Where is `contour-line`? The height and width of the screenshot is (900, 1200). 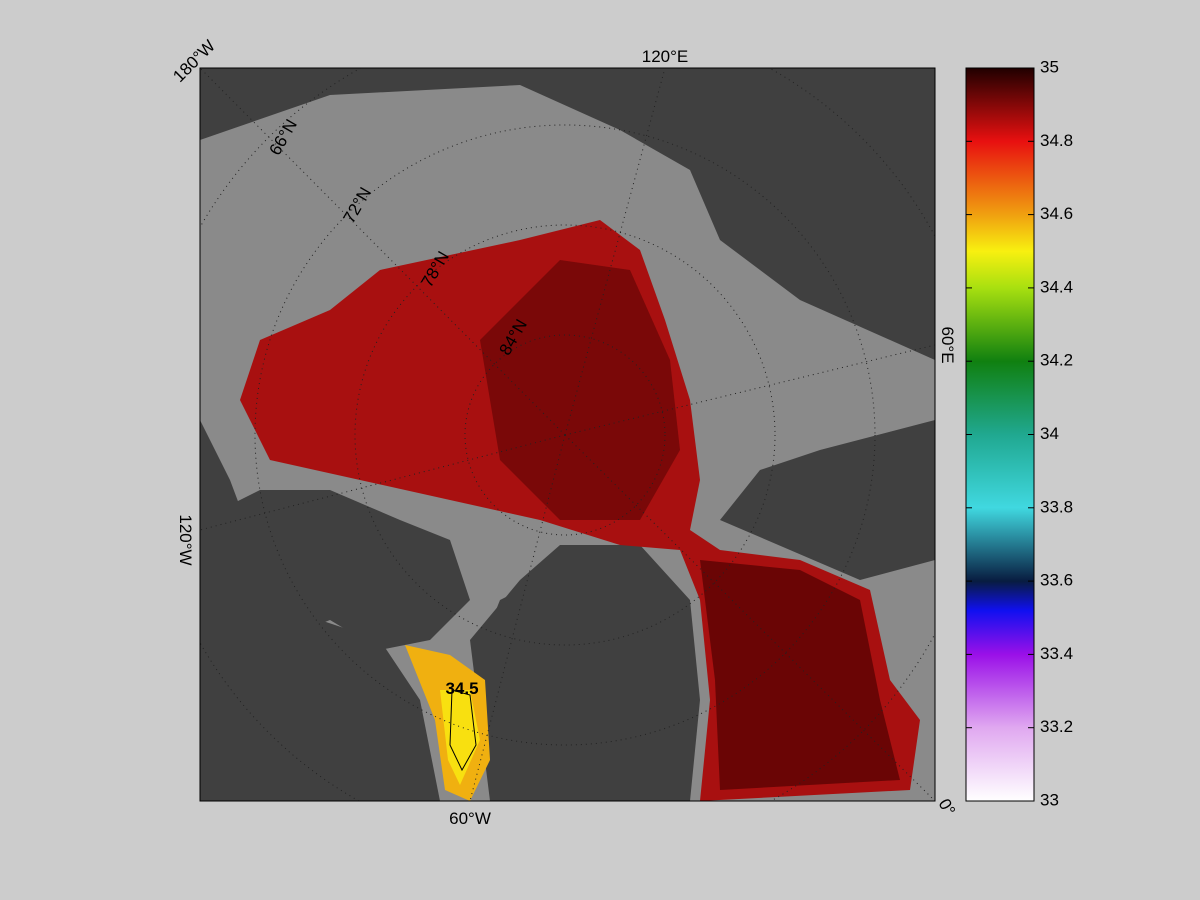 contour-line is located at coordinates (463, 730).